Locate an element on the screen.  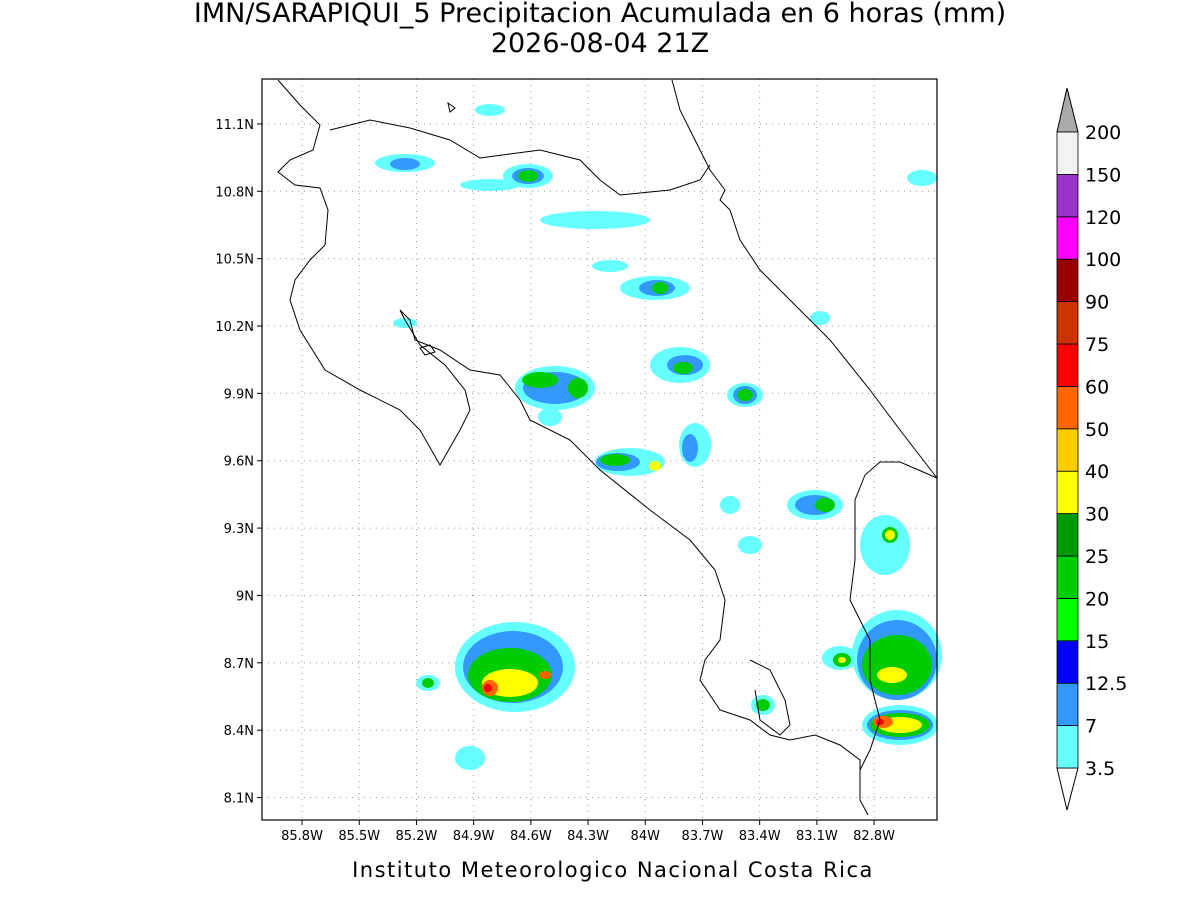
y-tick-label: 8.4N is located at coordinates (239, 731).